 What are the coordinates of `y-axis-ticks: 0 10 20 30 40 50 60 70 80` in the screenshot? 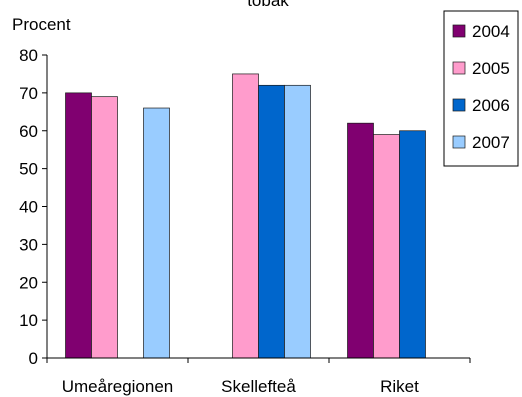 It's located at (33, 207).